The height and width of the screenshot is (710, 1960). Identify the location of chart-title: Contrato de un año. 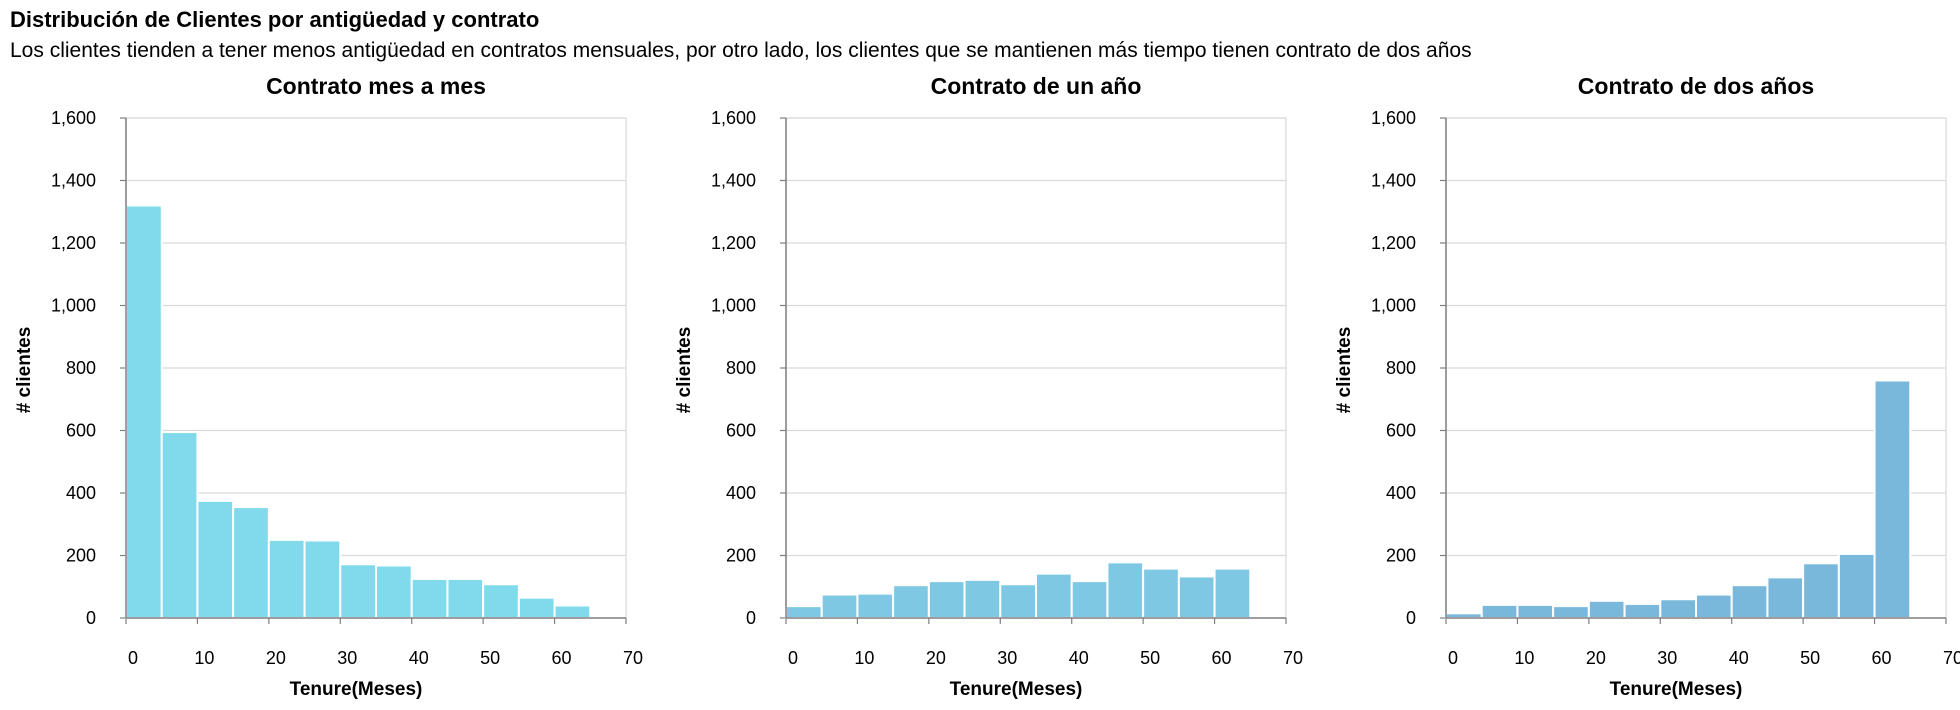
(1036, 86).